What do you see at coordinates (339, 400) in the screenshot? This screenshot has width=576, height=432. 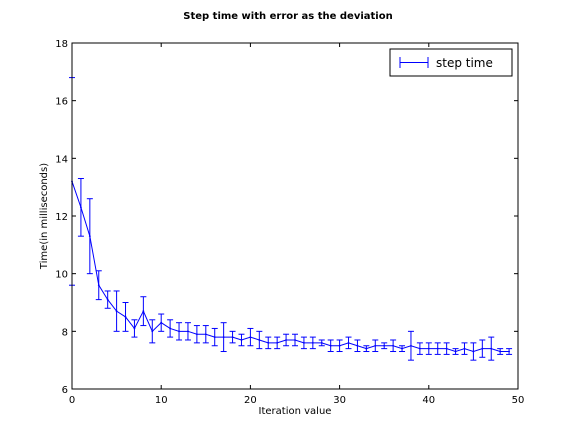 I see `x-tick-label: 30` at bounding box center [339, 400].